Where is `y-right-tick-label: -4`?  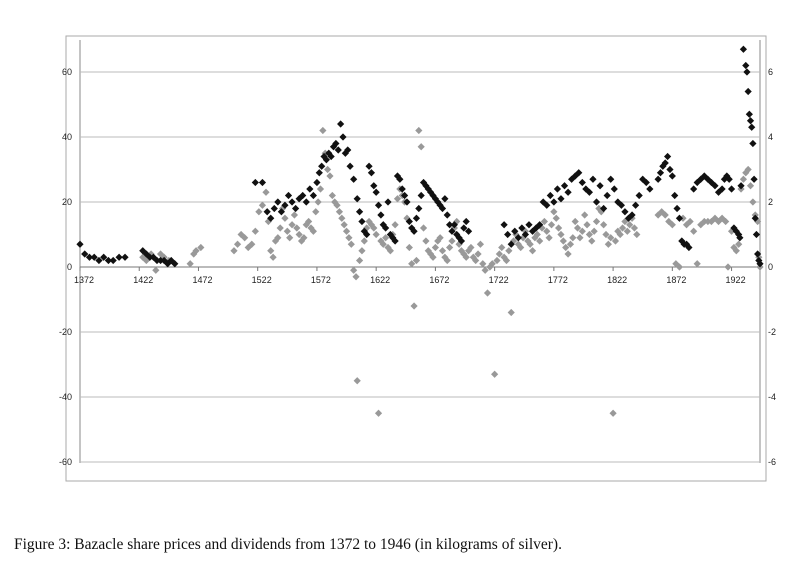
y-right-tick-label: -4 is located at coordinates (772, 397).